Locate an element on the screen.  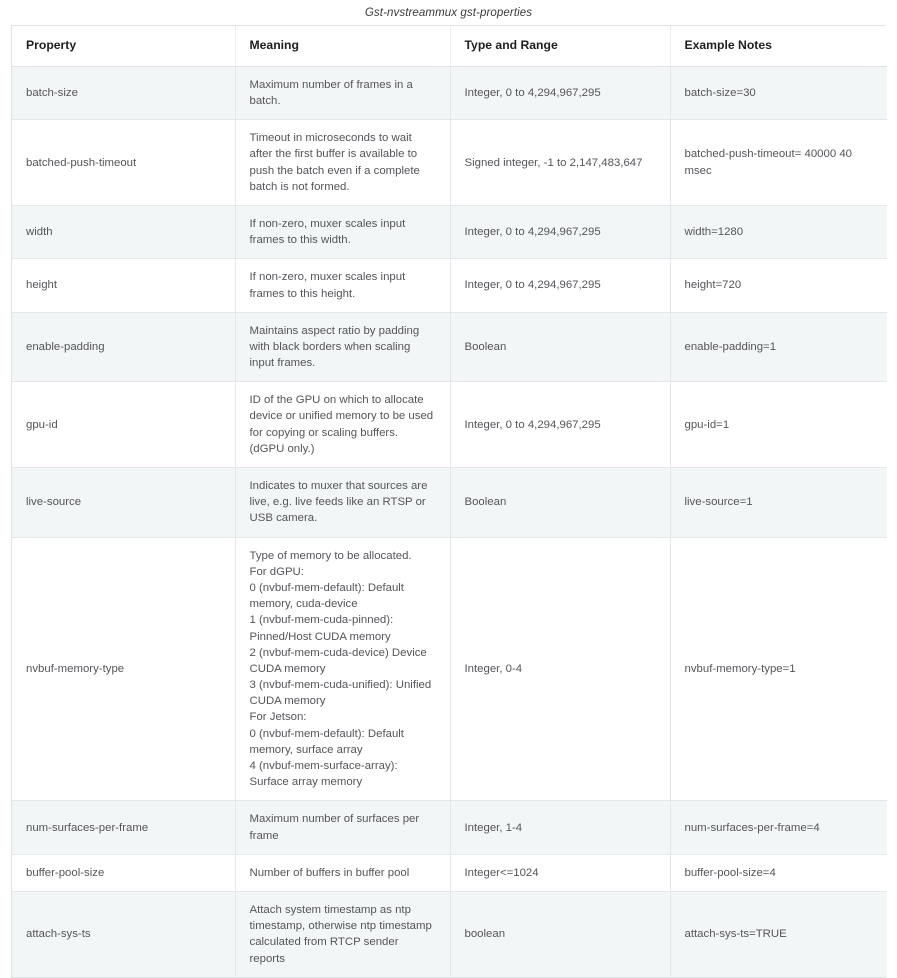
column-header-type-range: Type and Range is located at coordinates (560, 46).